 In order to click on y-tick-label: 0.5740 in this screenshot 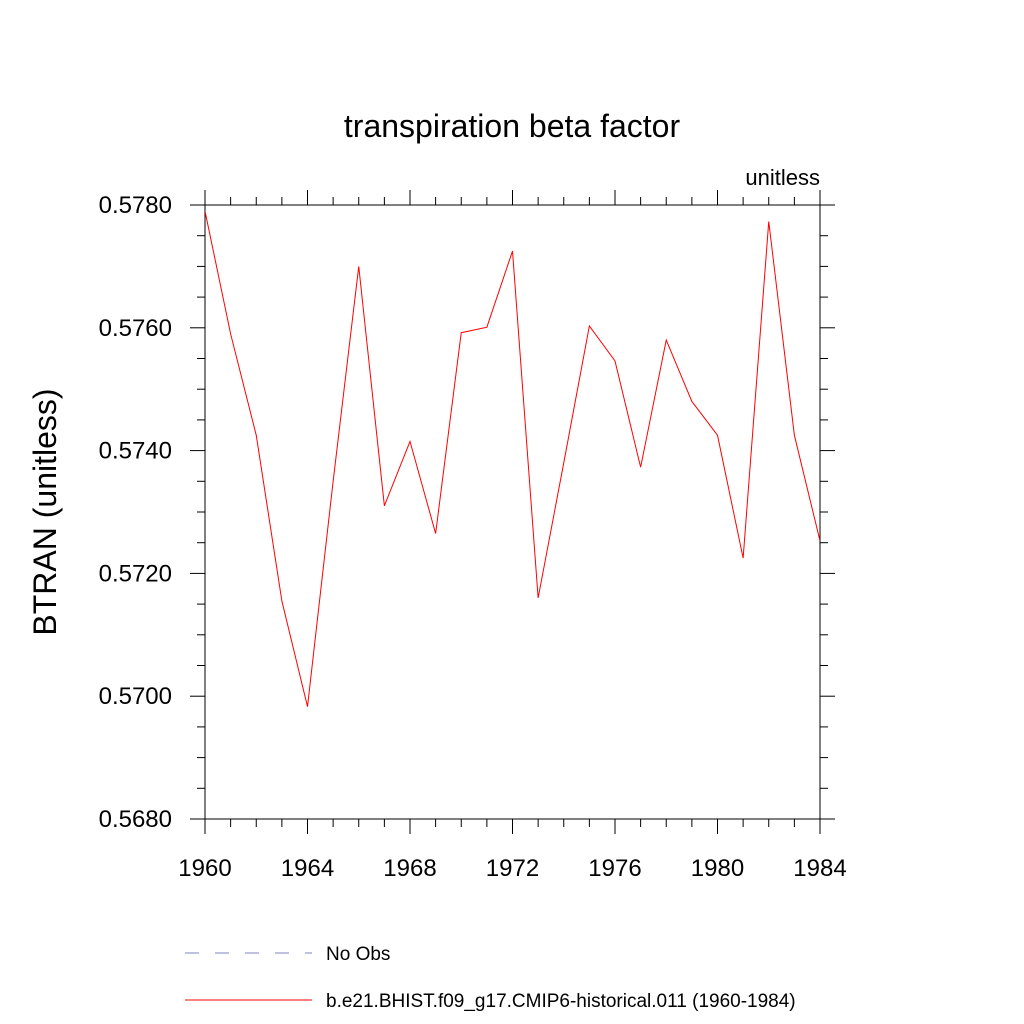, I will do `click(135, 451)`.